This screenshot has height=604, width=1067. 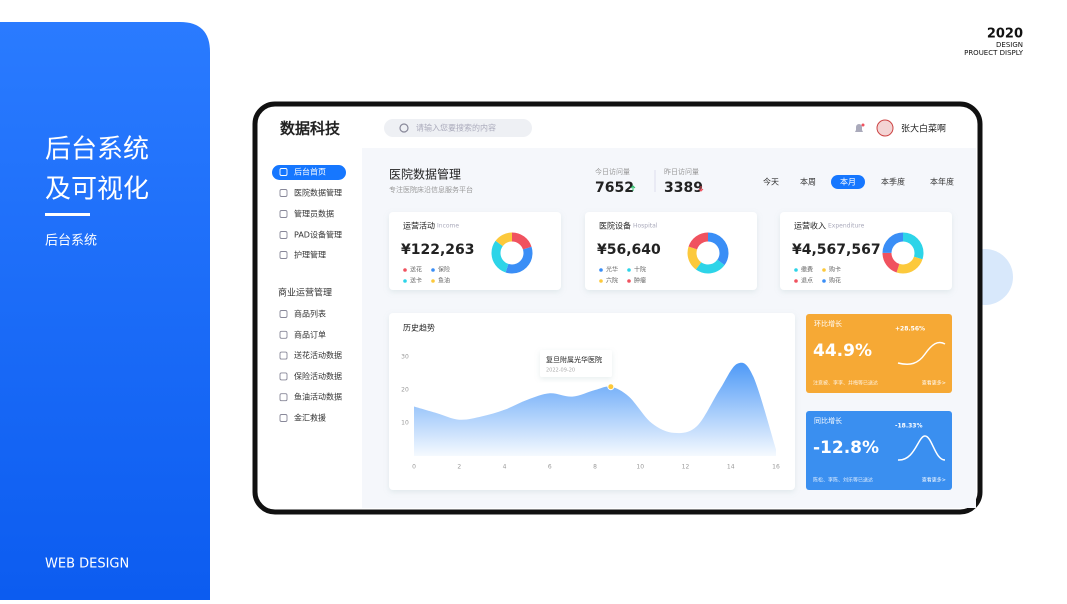 I want to click on menu-item: 后台首页, so click(x=310, y=172).